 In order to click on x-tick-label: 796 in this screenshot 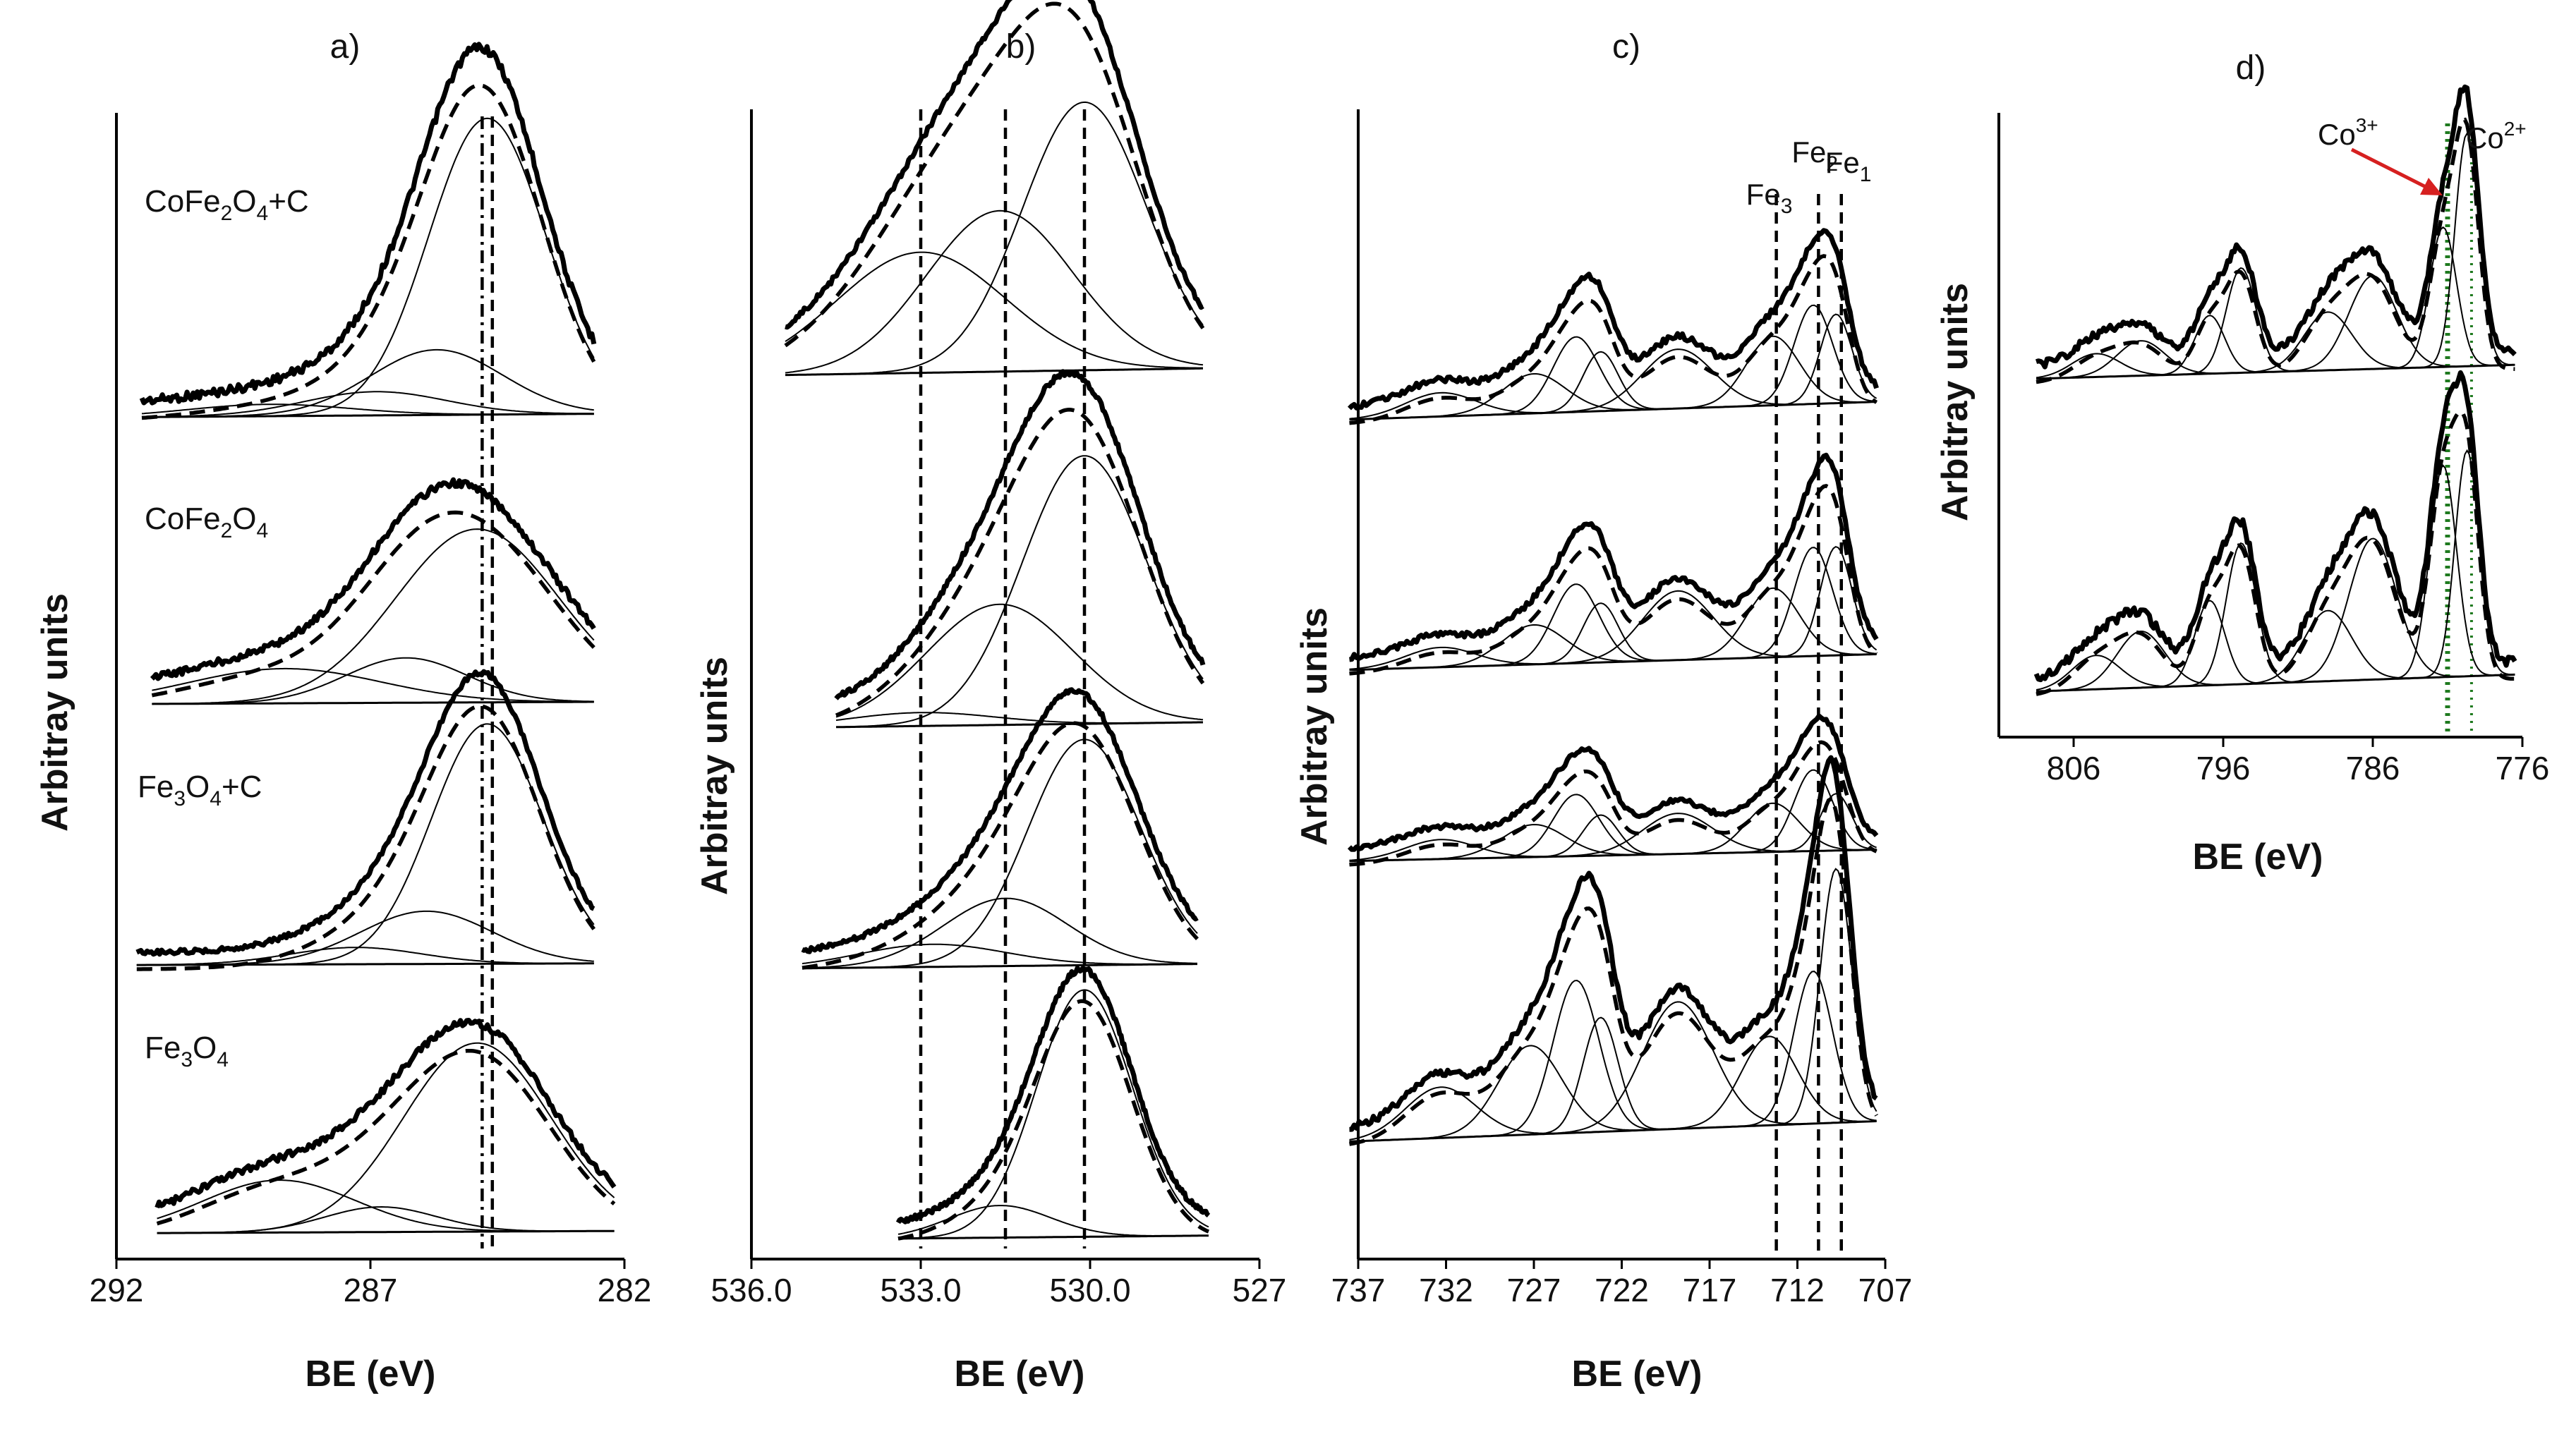, I will do `click(2223, 768)`.